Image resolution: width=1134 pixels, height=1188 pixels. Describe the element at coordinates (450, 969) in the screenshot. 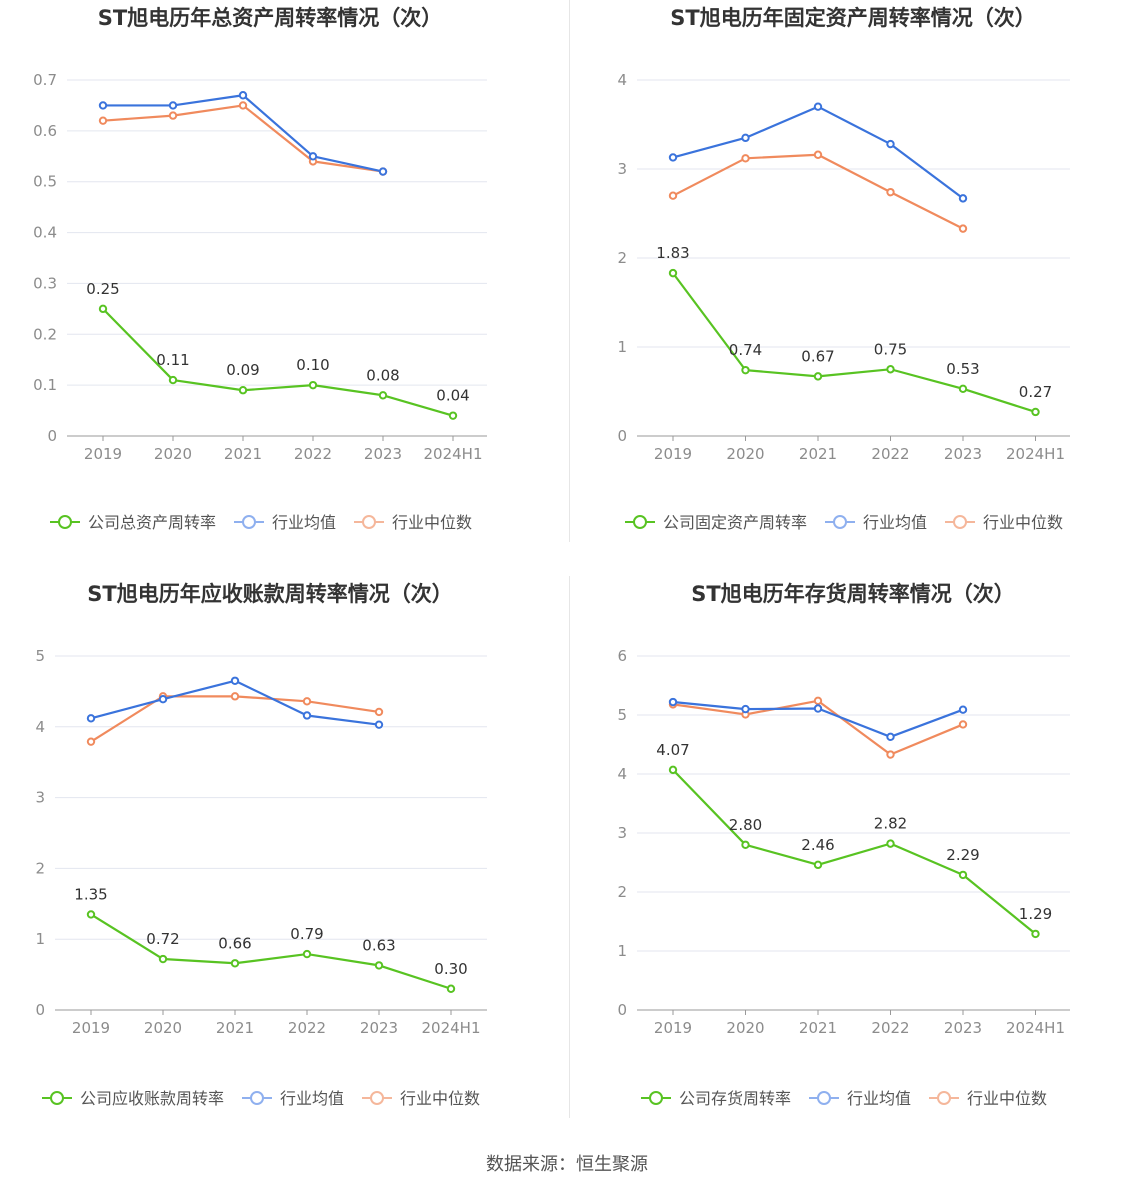

I see `data-label: 0.30` at that location.